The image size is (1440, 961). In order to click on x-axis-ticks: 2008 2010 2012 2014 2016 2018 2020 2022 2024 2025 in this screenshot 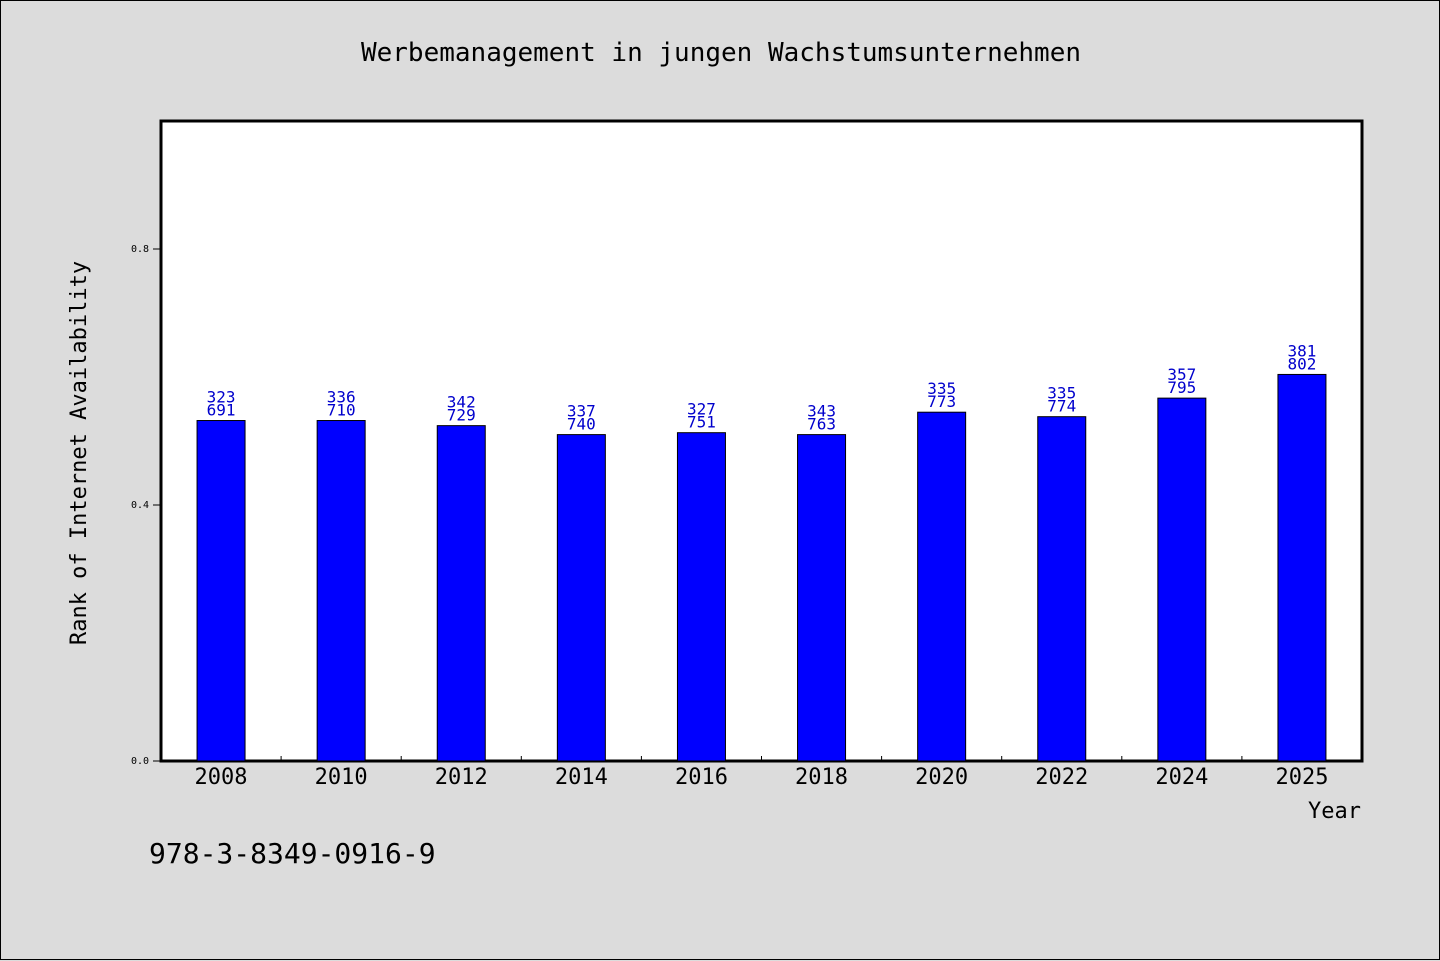, I will do `click(761, 773)`.